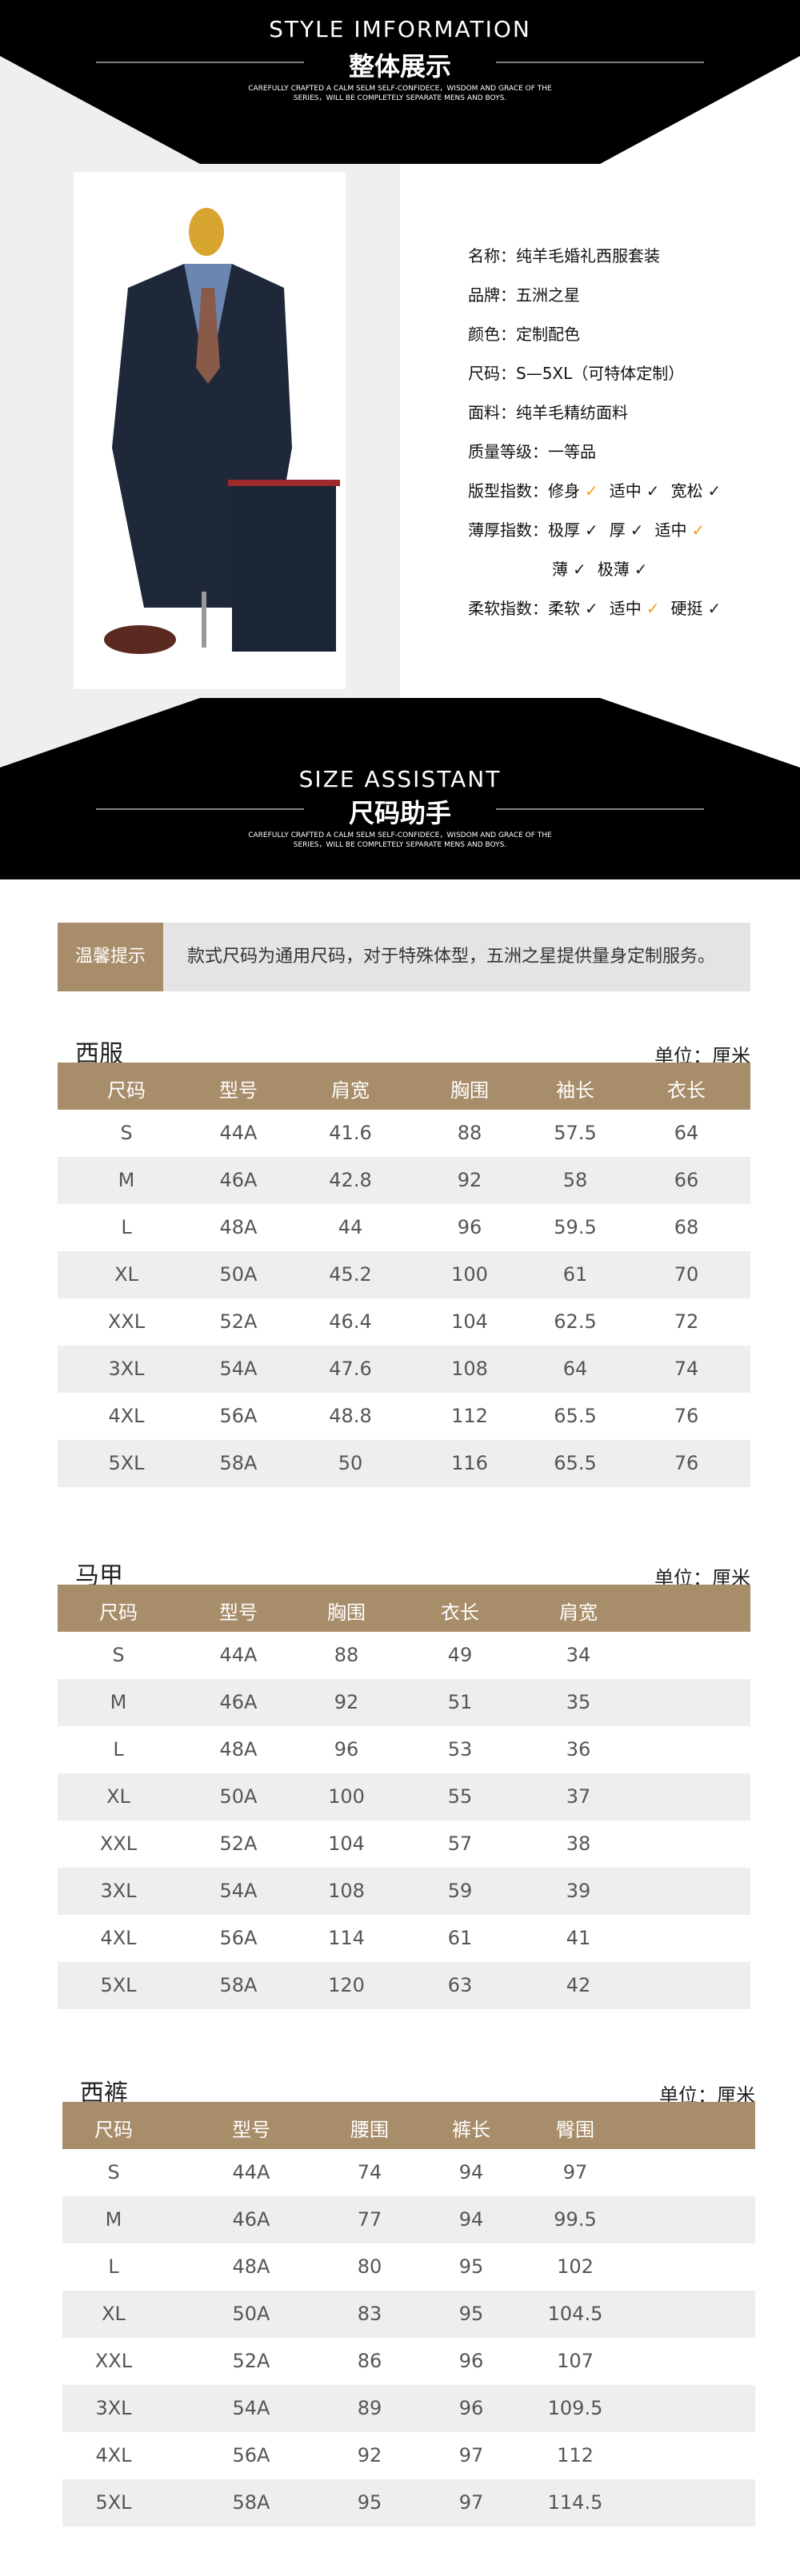 The height and width of the screenshot is (2576, 800). I want to click on table-cell: 72, so click(686, 1321).